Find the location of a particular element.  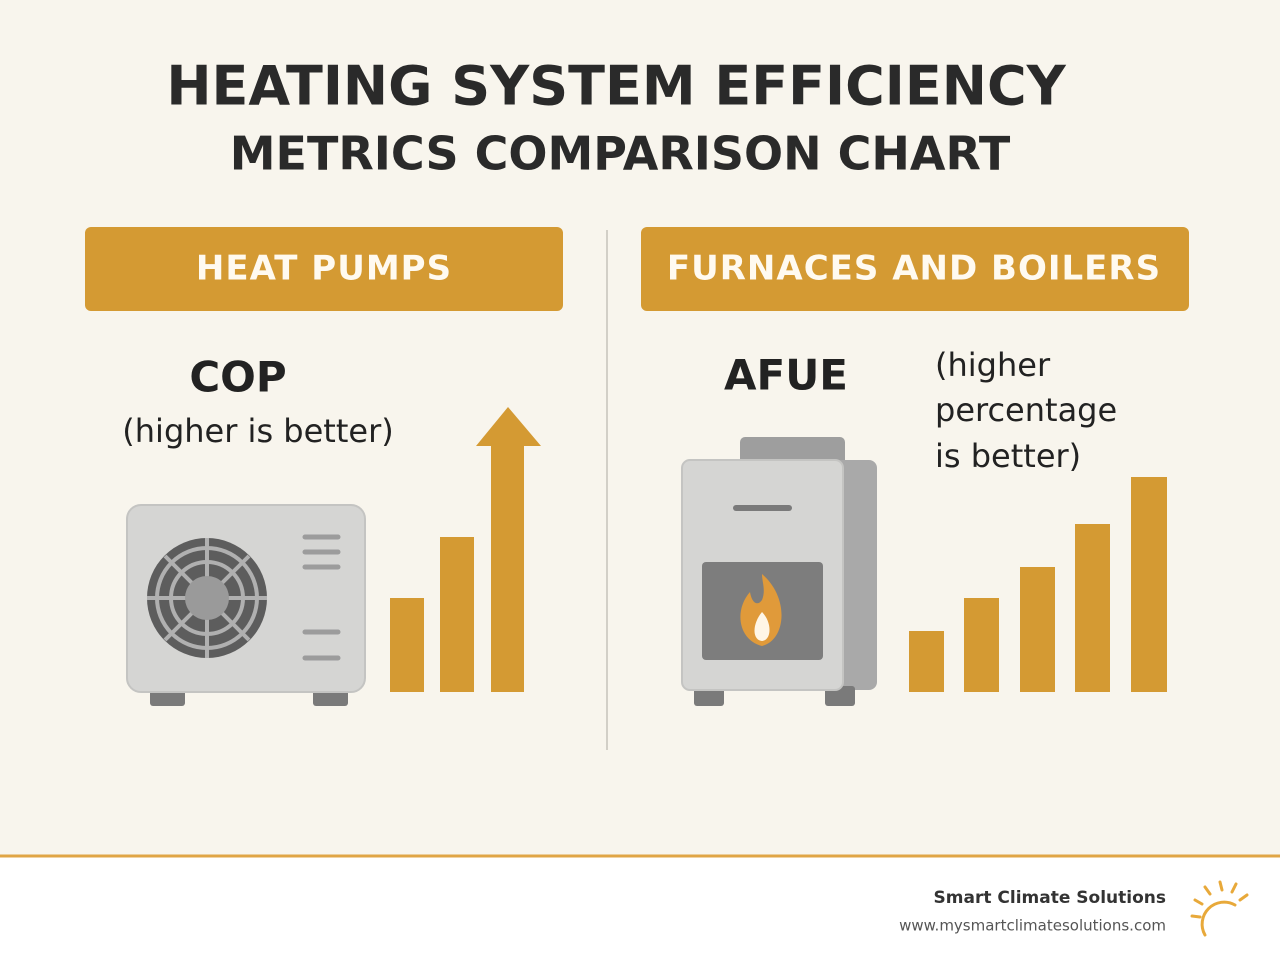

footer-background is located at coordinates (640, 909).